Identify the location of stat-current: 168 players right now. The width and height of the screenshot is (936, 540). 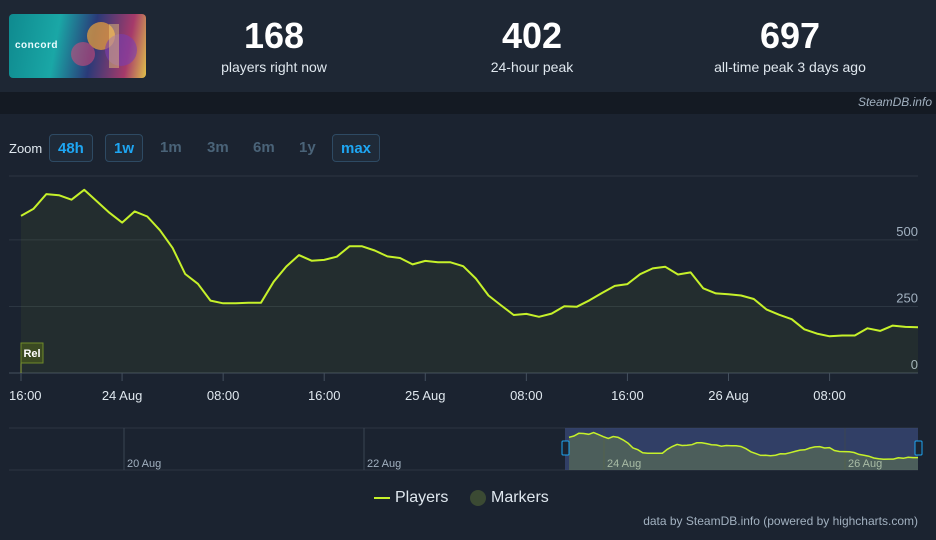
(274, 46).